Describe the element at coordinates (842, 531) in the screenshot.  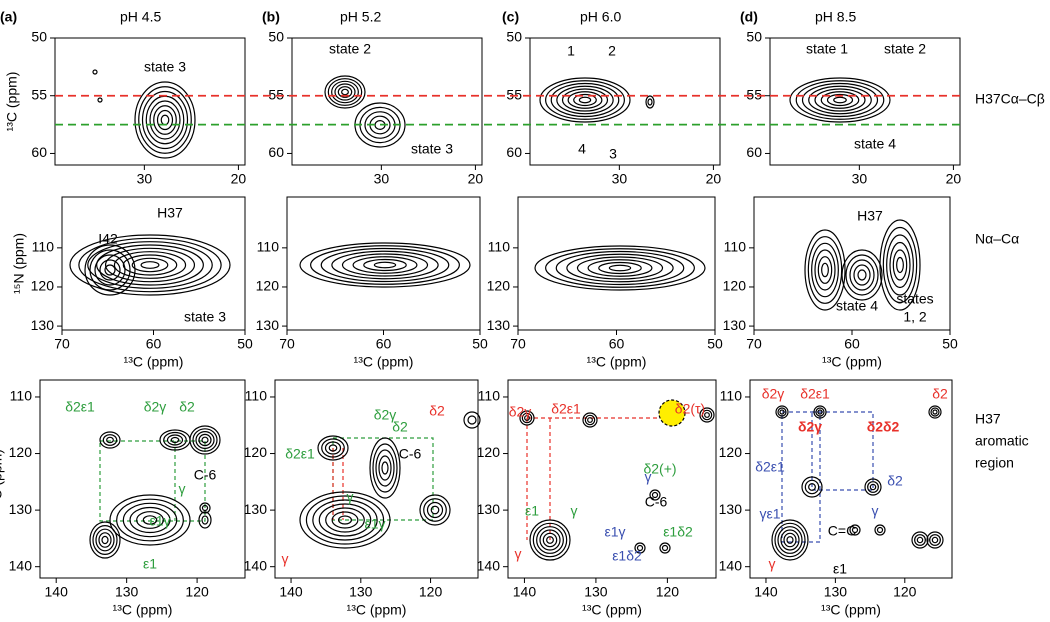
I see `annotation: C=C` at that location.